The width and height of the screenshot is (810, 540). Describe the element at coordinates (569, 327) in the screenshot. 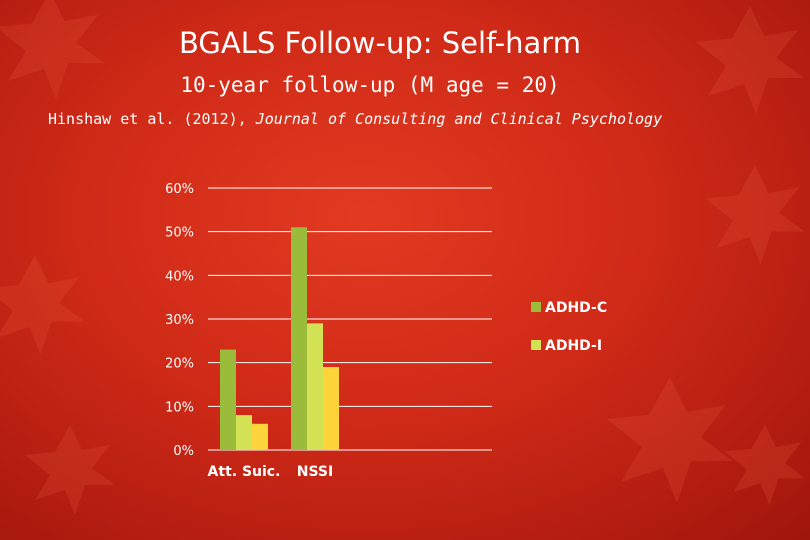

I see `legend: ADHD-C ADHD-I` at that location.